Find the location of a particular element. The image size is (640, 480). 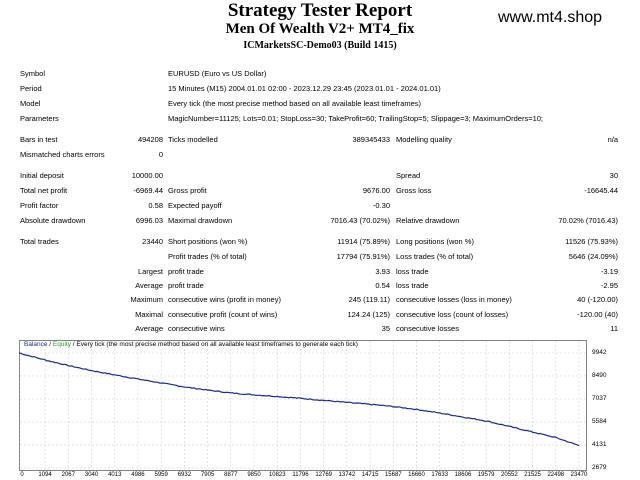

total-trades-label: Total trades is located at coordinates (39, 241).